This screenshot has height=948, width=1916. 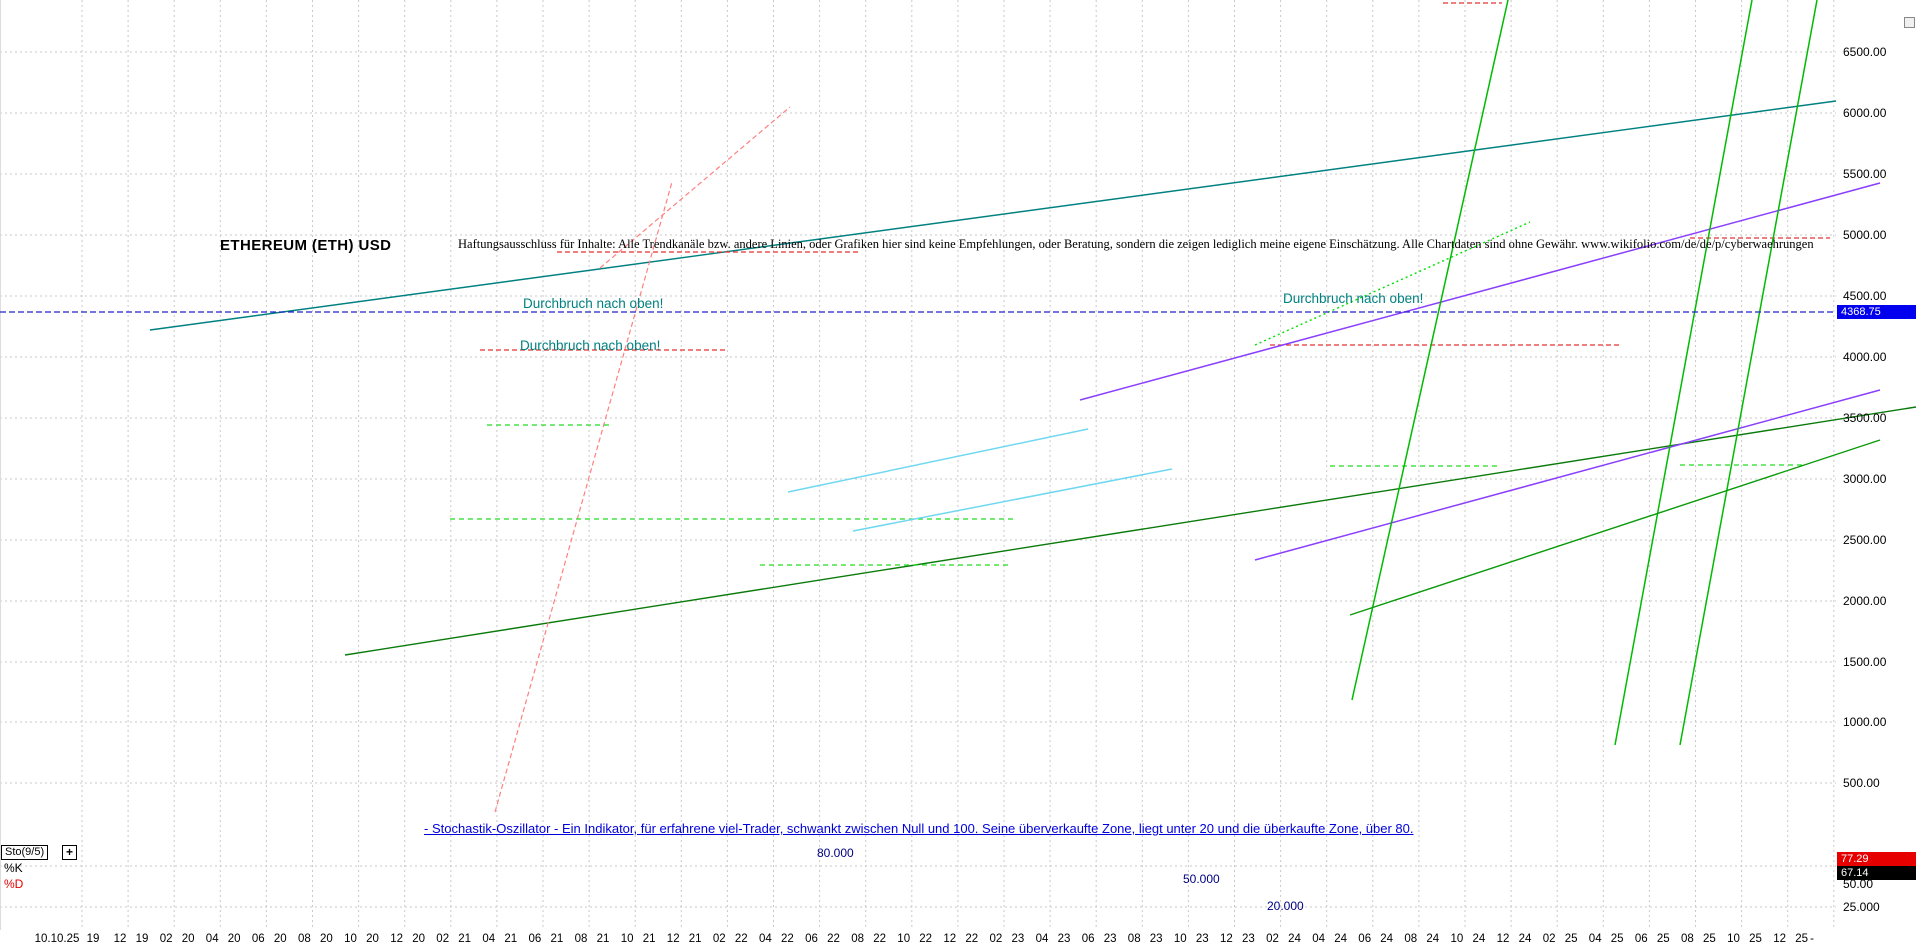 I want to click on date-axis-label: 04 23, so click(x=1053, y=939).